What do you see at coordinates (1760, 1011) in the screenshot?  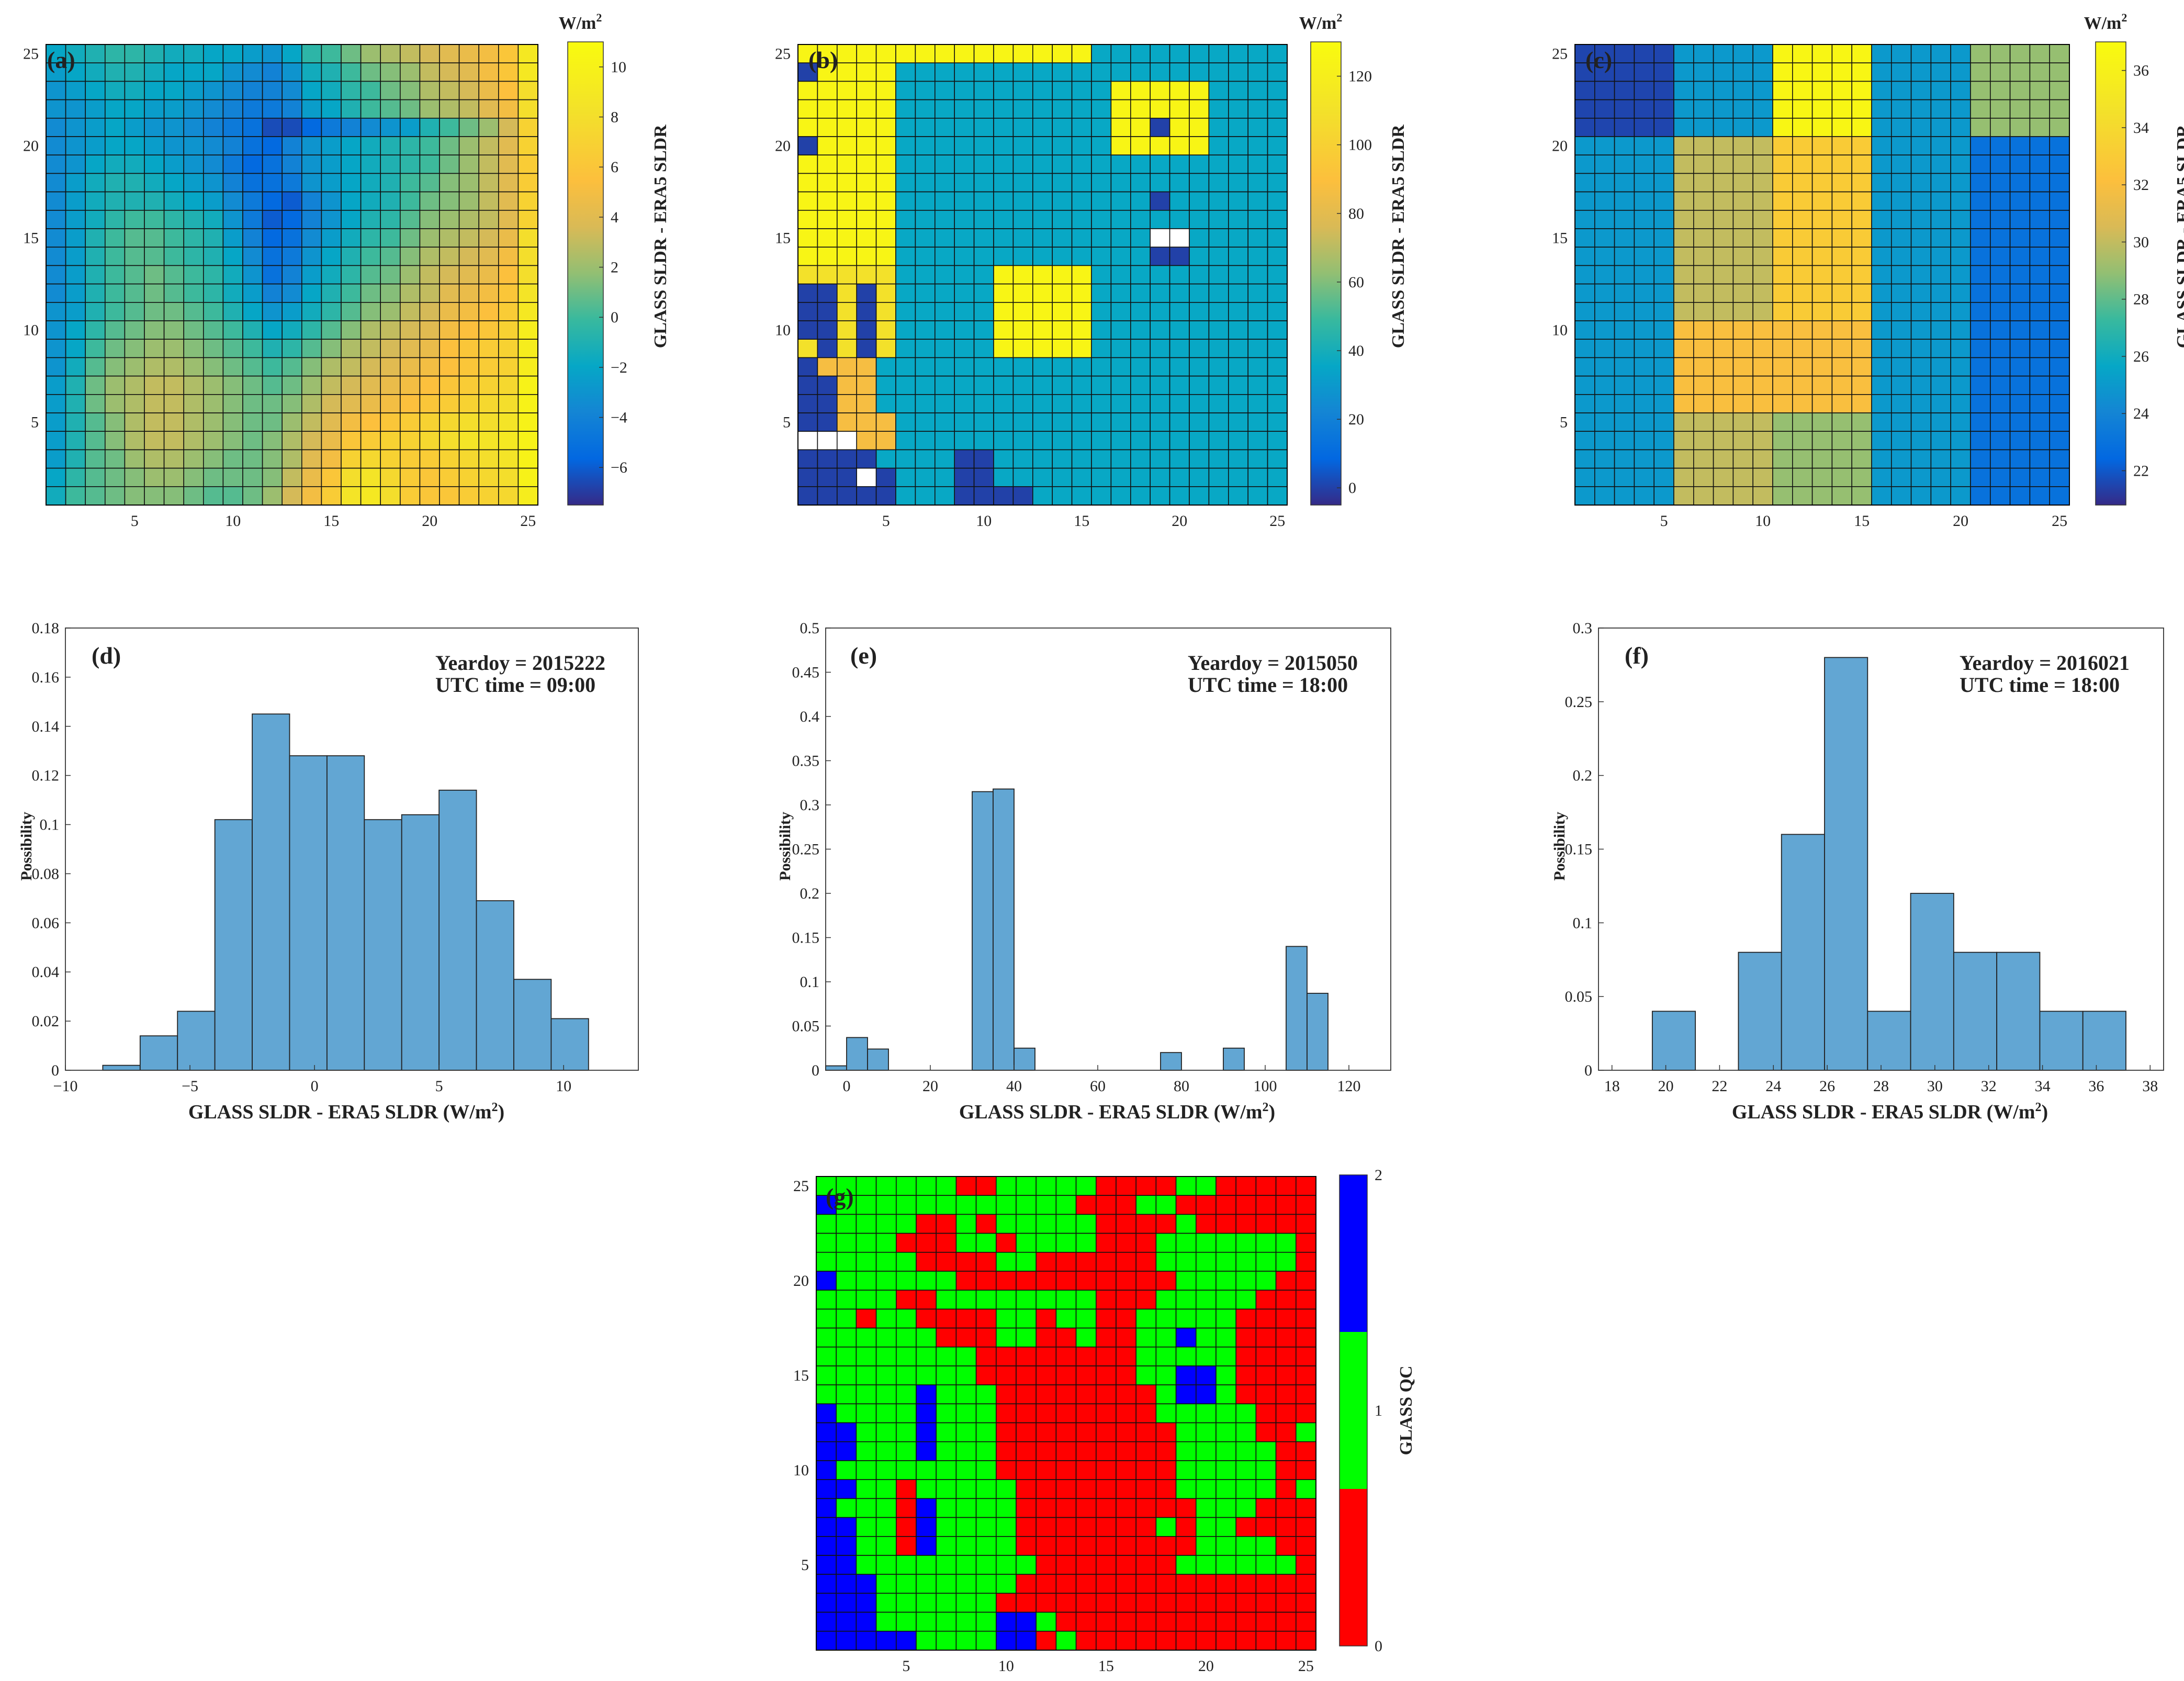 I see `histogram-bar` at bounding box center [1760, 1011].